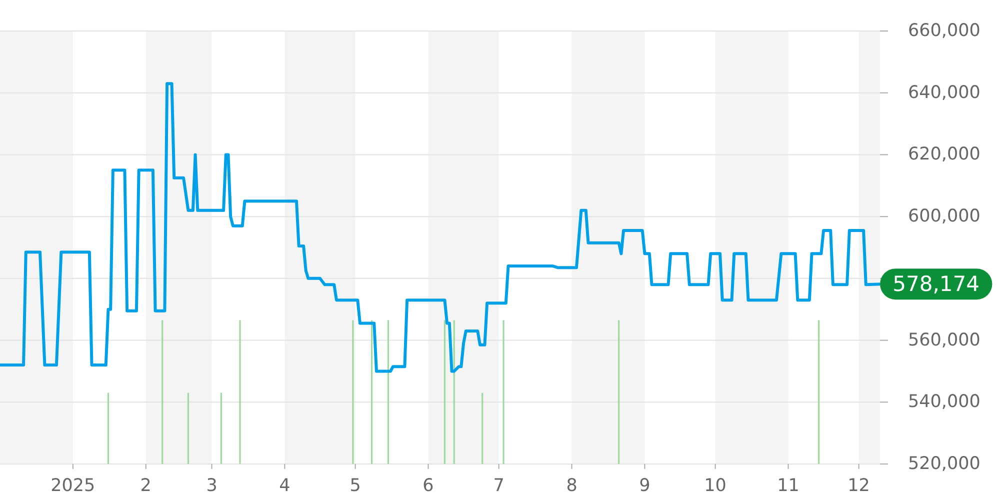 This screenshot has height=500, width=1000. Describe the element at coordinates (944, 340) in the screenshot. I see `y-tick-label: 560,000` at that location.